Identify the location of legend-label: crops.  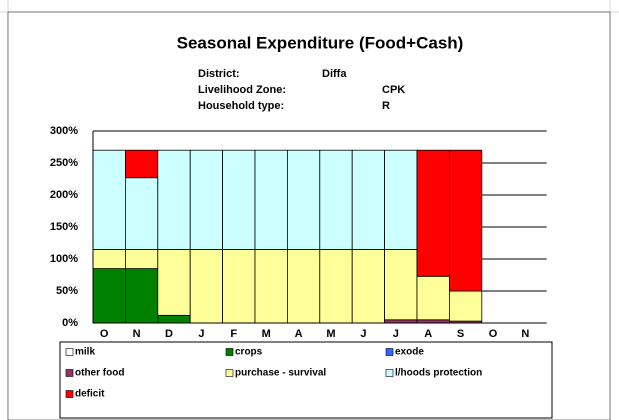
(249, 352).